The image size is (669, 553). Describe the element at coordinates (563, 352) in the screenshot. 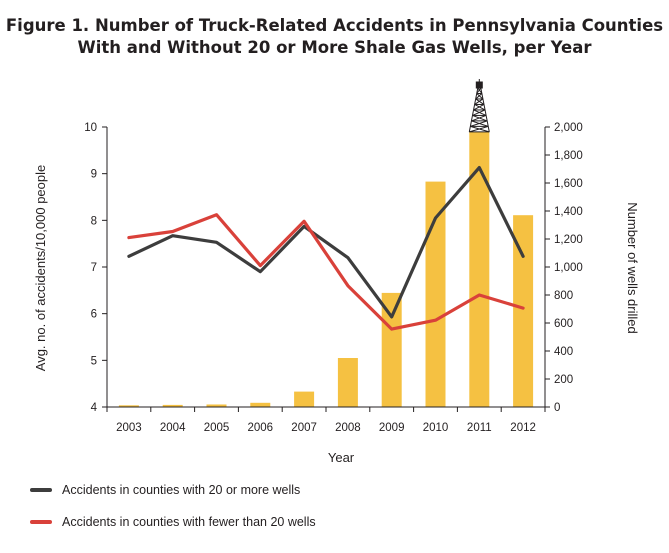

I see `y-right-tick-label: 400` at that location.